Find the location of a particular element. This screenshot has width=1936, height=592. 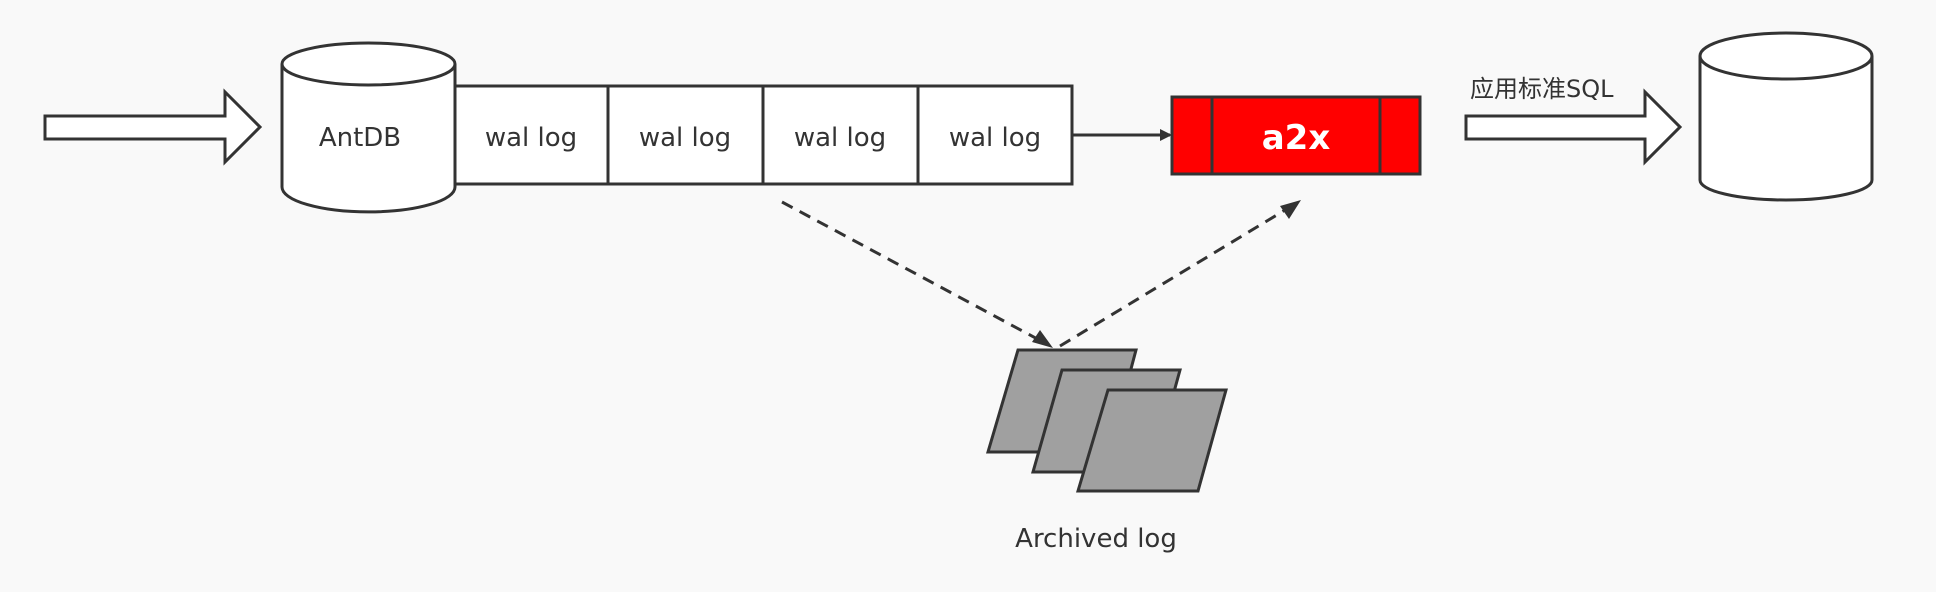

archive-to-a2x-dashed-arrow is located at coordinates (1175, 276).